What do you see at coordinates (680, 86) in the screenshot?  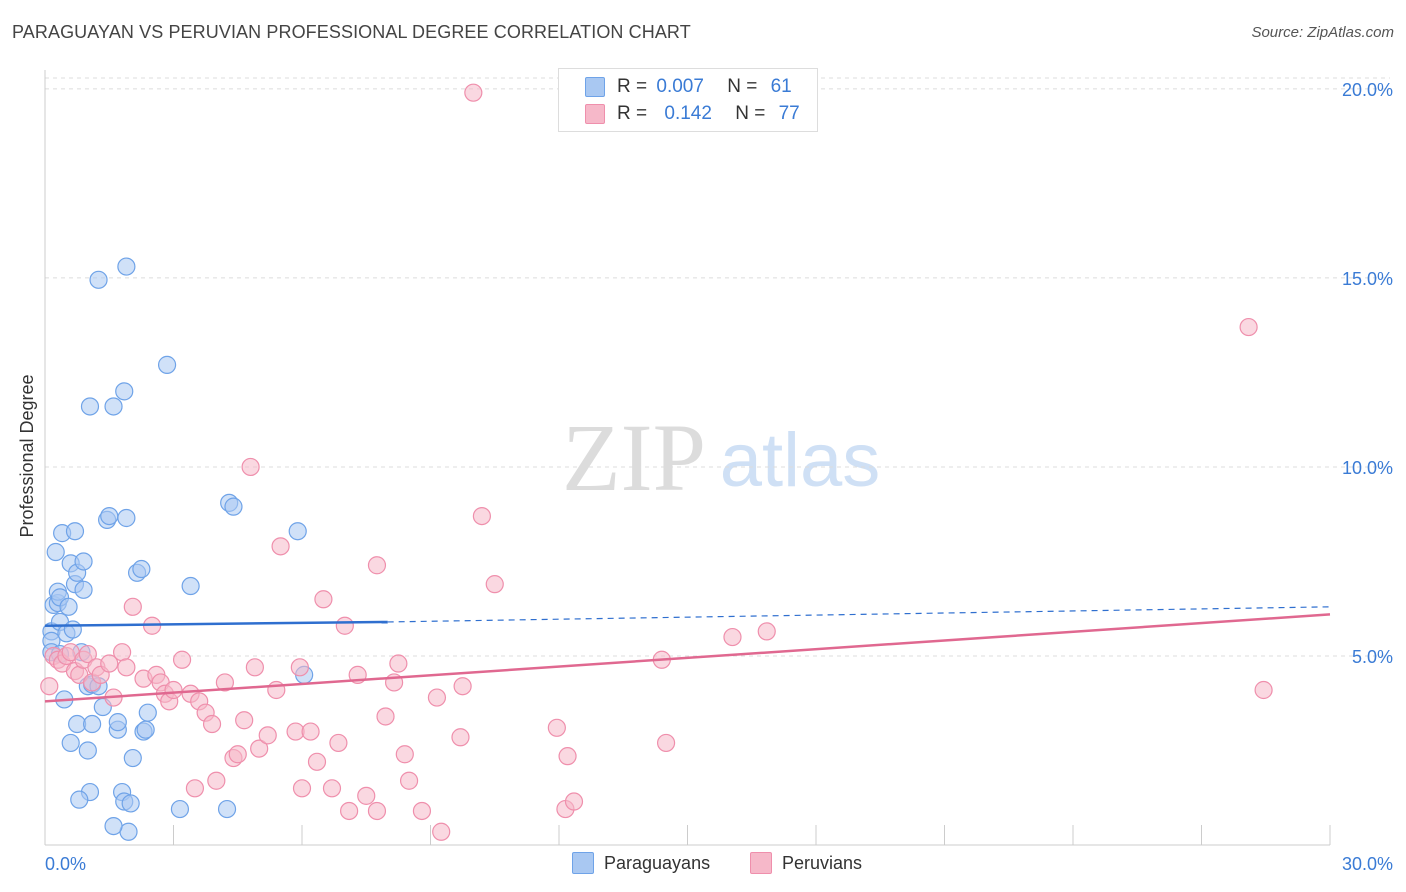 I see `legend-r-value: 0.007` at bounding box center [680, 86].